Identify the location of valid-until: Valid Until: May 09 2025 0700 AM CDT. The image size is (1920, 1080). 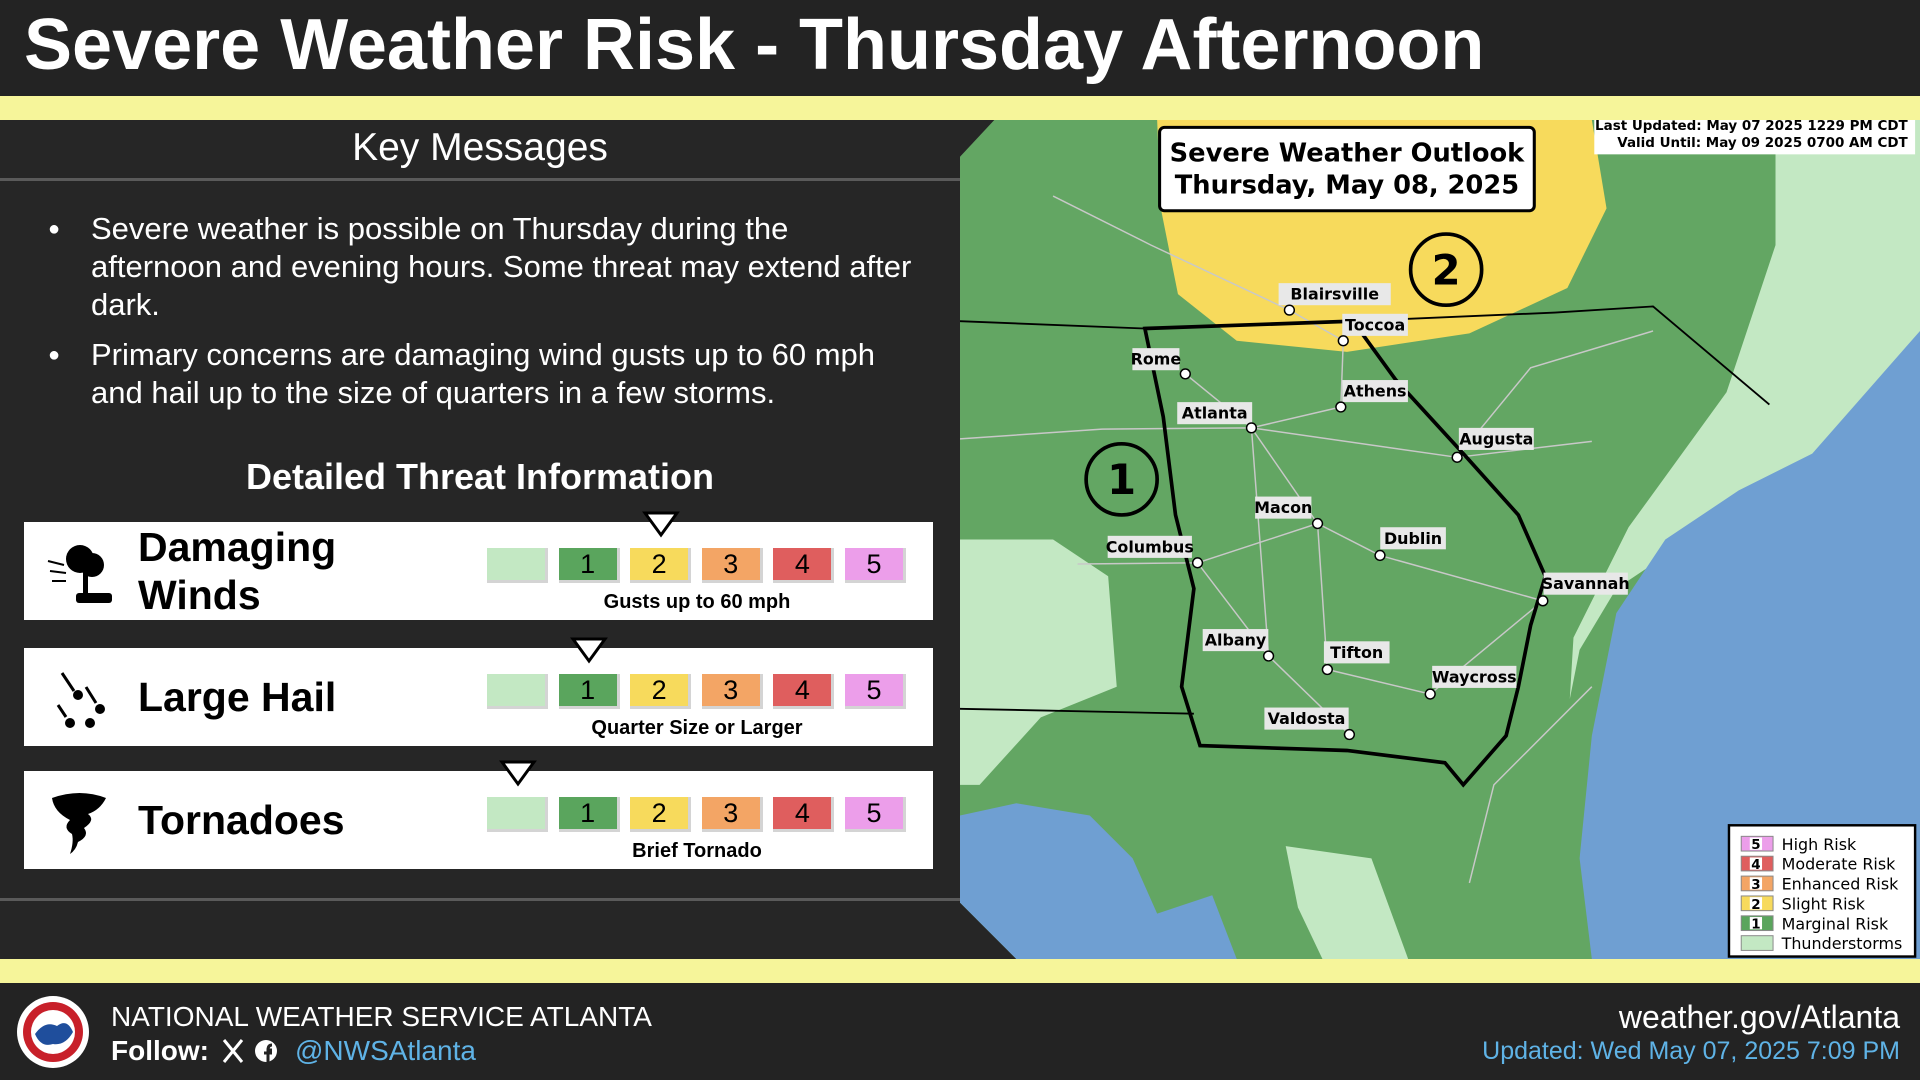
(1762, 143).